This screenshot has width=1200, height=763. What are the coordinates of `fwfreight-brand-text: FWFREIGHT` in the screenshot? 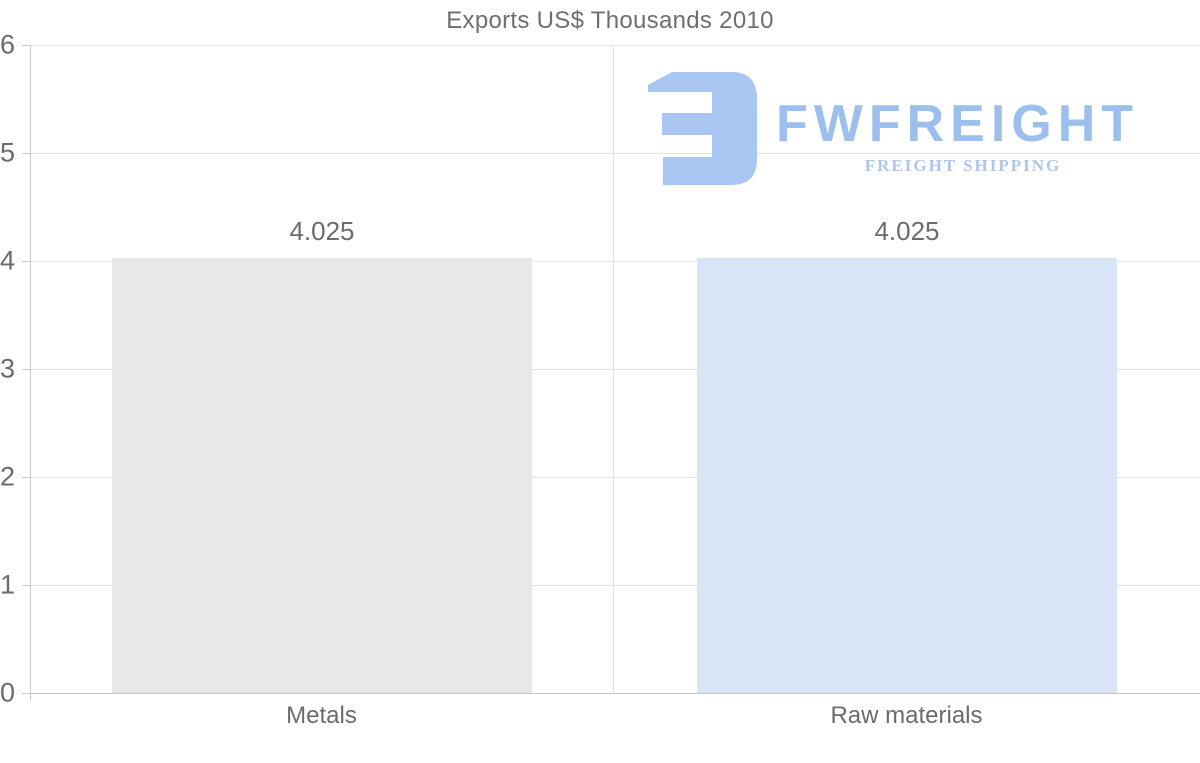 It's located at (958, 124).